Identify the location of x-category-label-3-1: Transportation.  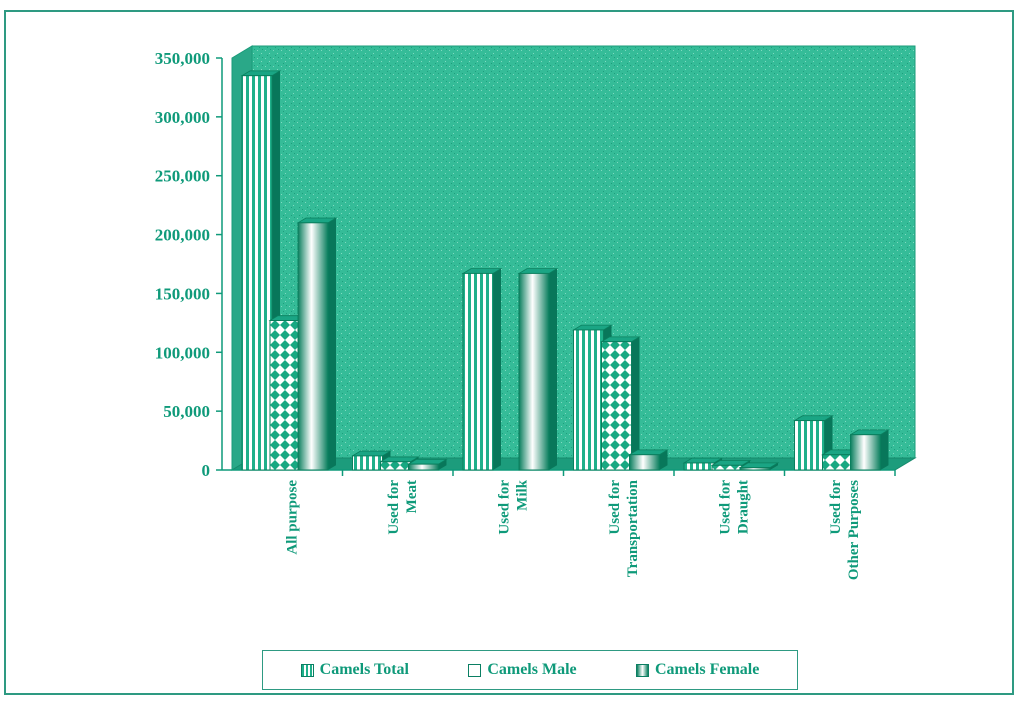
(633, 528).